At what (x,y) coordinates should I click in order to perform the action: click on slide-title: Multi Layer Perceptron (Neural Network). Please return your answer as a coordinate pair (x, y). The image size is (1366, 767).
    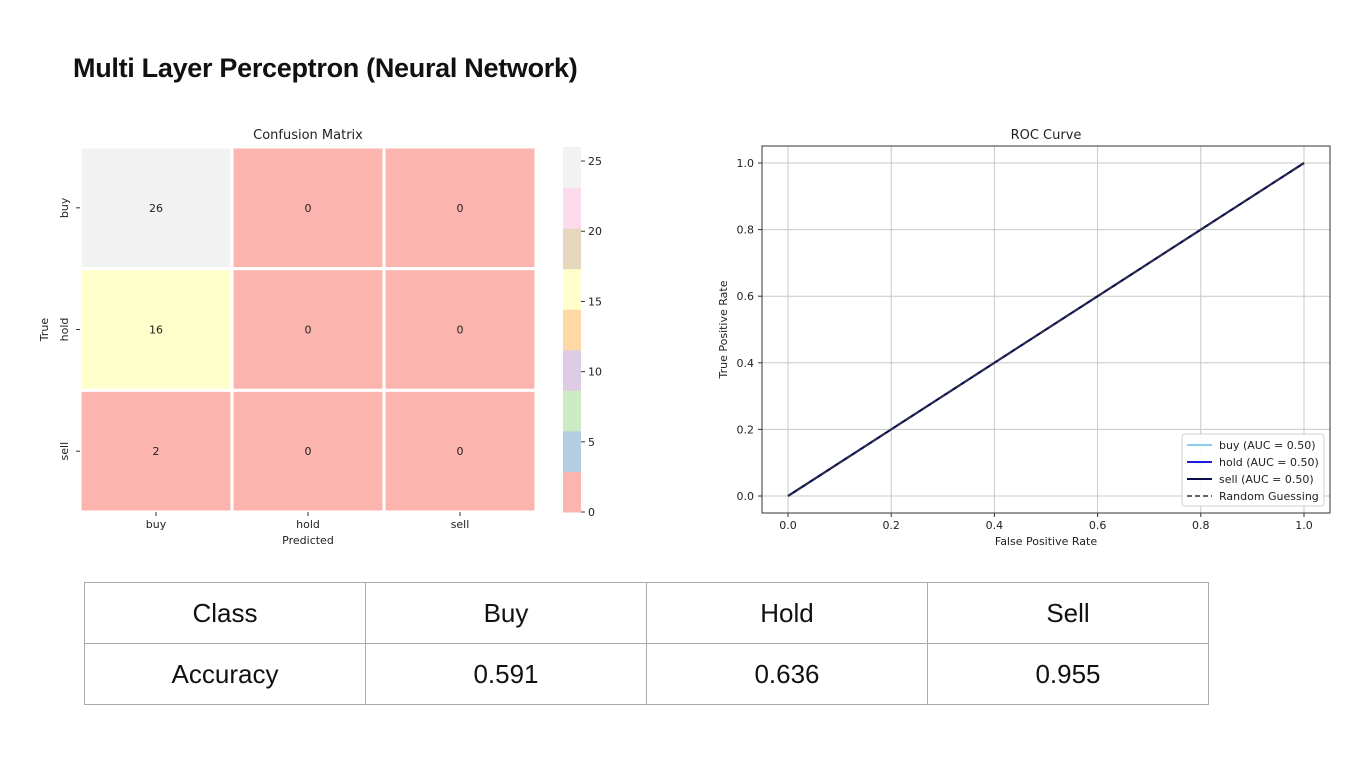
    Looking at the image, I should click on (325, 68).